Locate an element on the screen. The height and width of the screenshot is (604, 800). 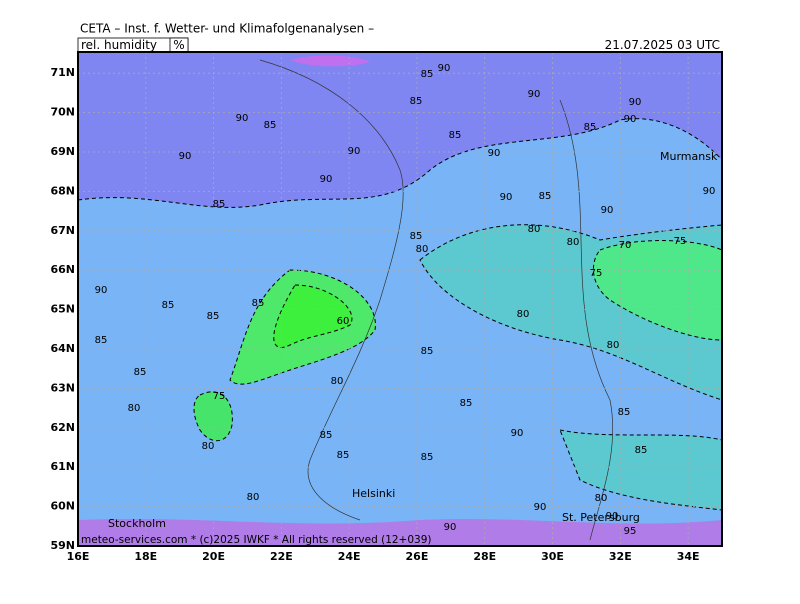
city-label: St. Petersburg is located at coordinates (601, 517).